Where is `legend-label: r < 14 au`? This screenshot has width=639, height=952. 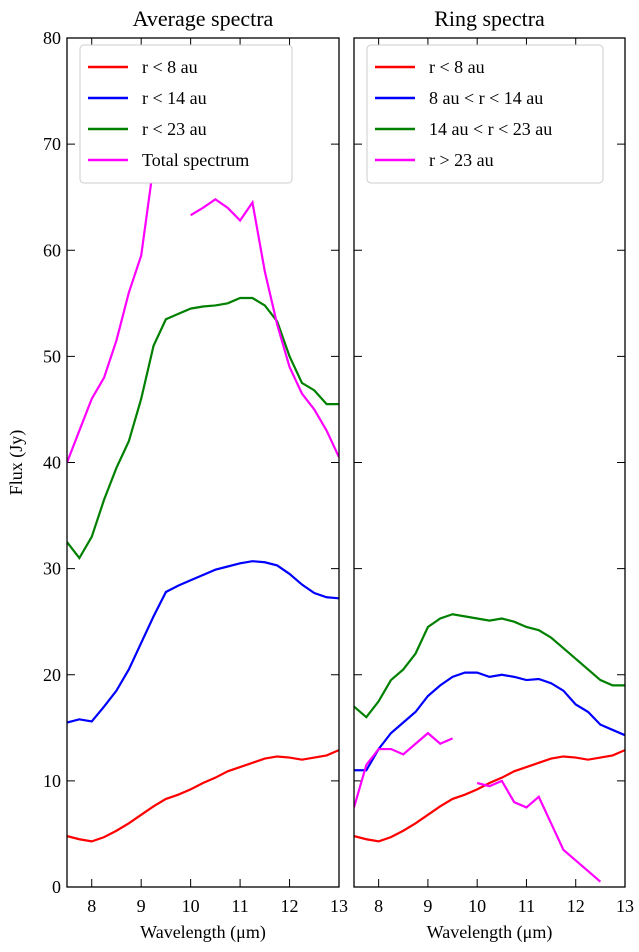
legend-label: r < 14 au is located at coordinates (174, 98).